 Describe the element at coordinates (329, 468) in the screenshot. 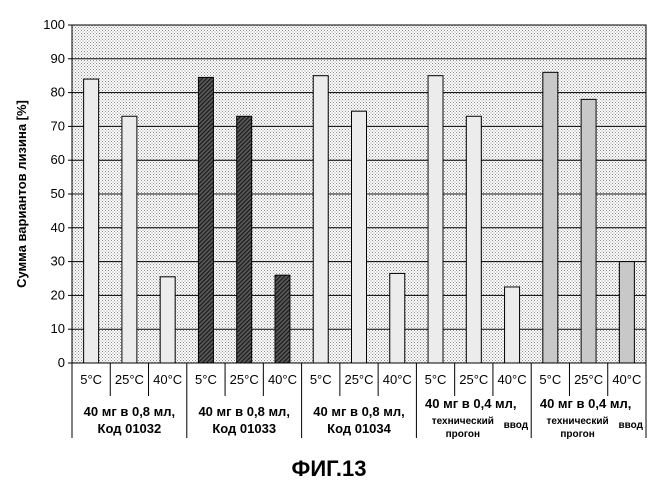

I see `figure-caption: ФИГ.13` at that location.